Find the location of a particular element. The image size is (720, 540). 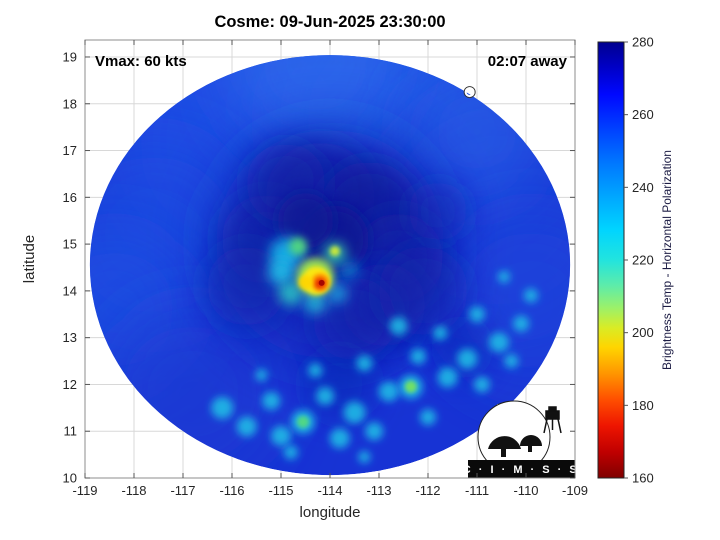

cimss-logo: C · I · M · S · S is located at coordinates (521, 439).